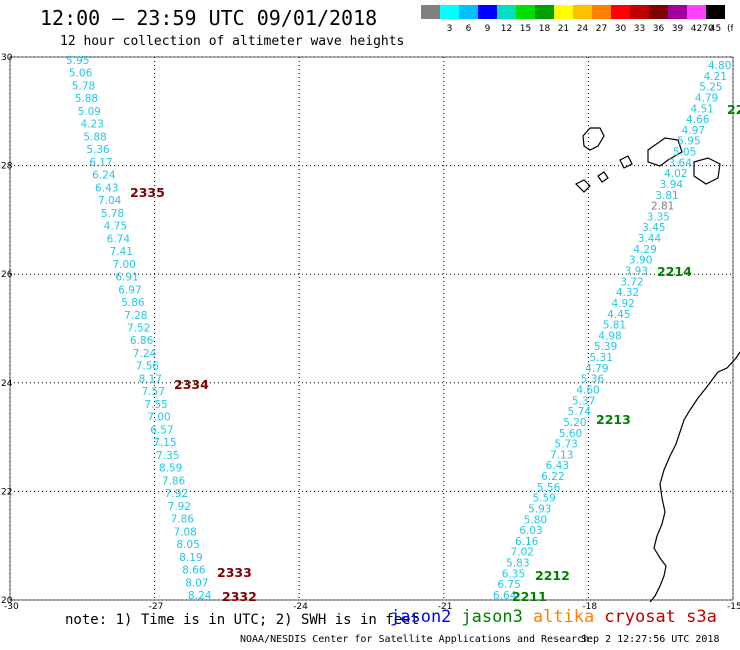 The image size is (740, 650). What do you see at coordinates (7, 167) in the screenshot?
I see `lat-tick-label: 28` at bounding box center [7, 167].